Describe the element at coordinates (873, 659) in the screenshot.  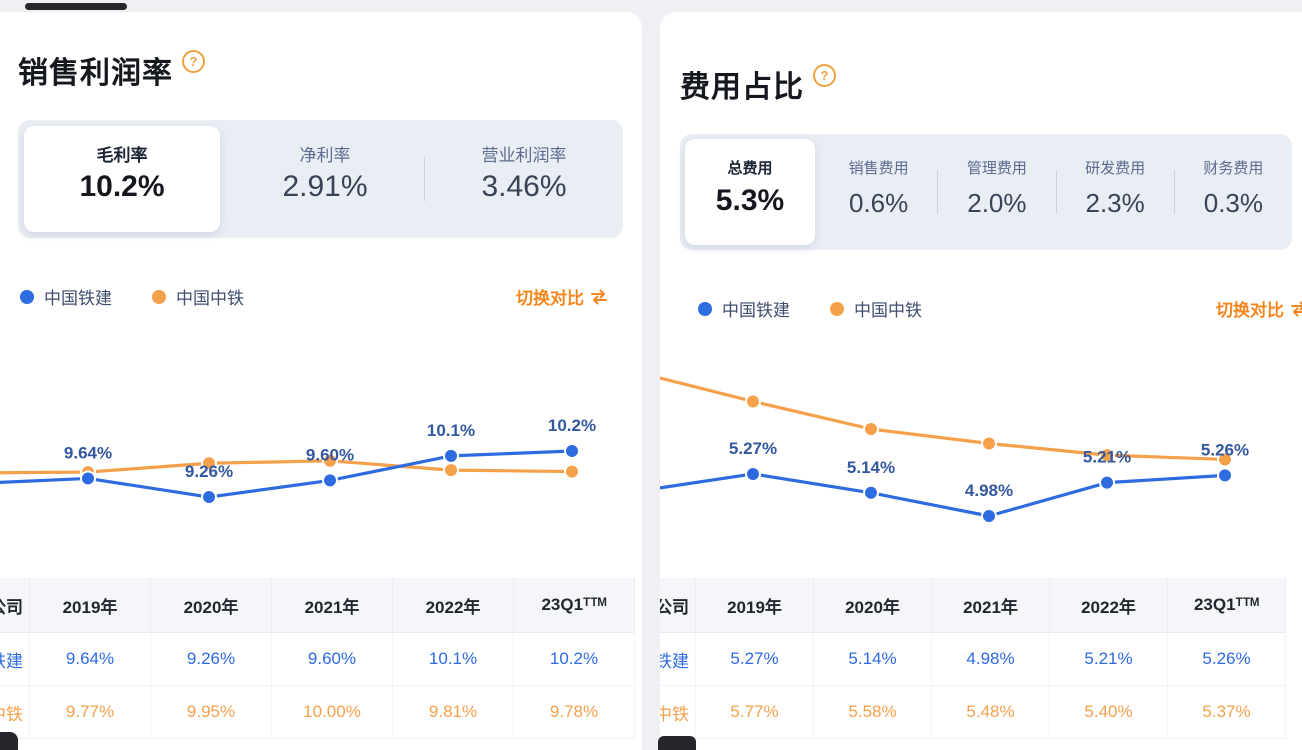
I see `table-cell: 5.14%` at that location.